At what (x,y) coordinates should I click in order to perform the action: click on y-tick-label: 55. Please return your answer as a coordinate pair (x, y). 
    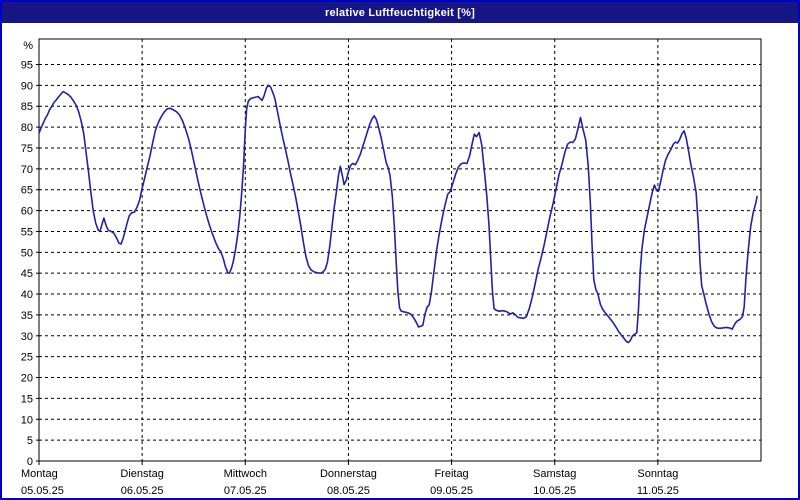
    Looking at the image, I should click on (27, 232).